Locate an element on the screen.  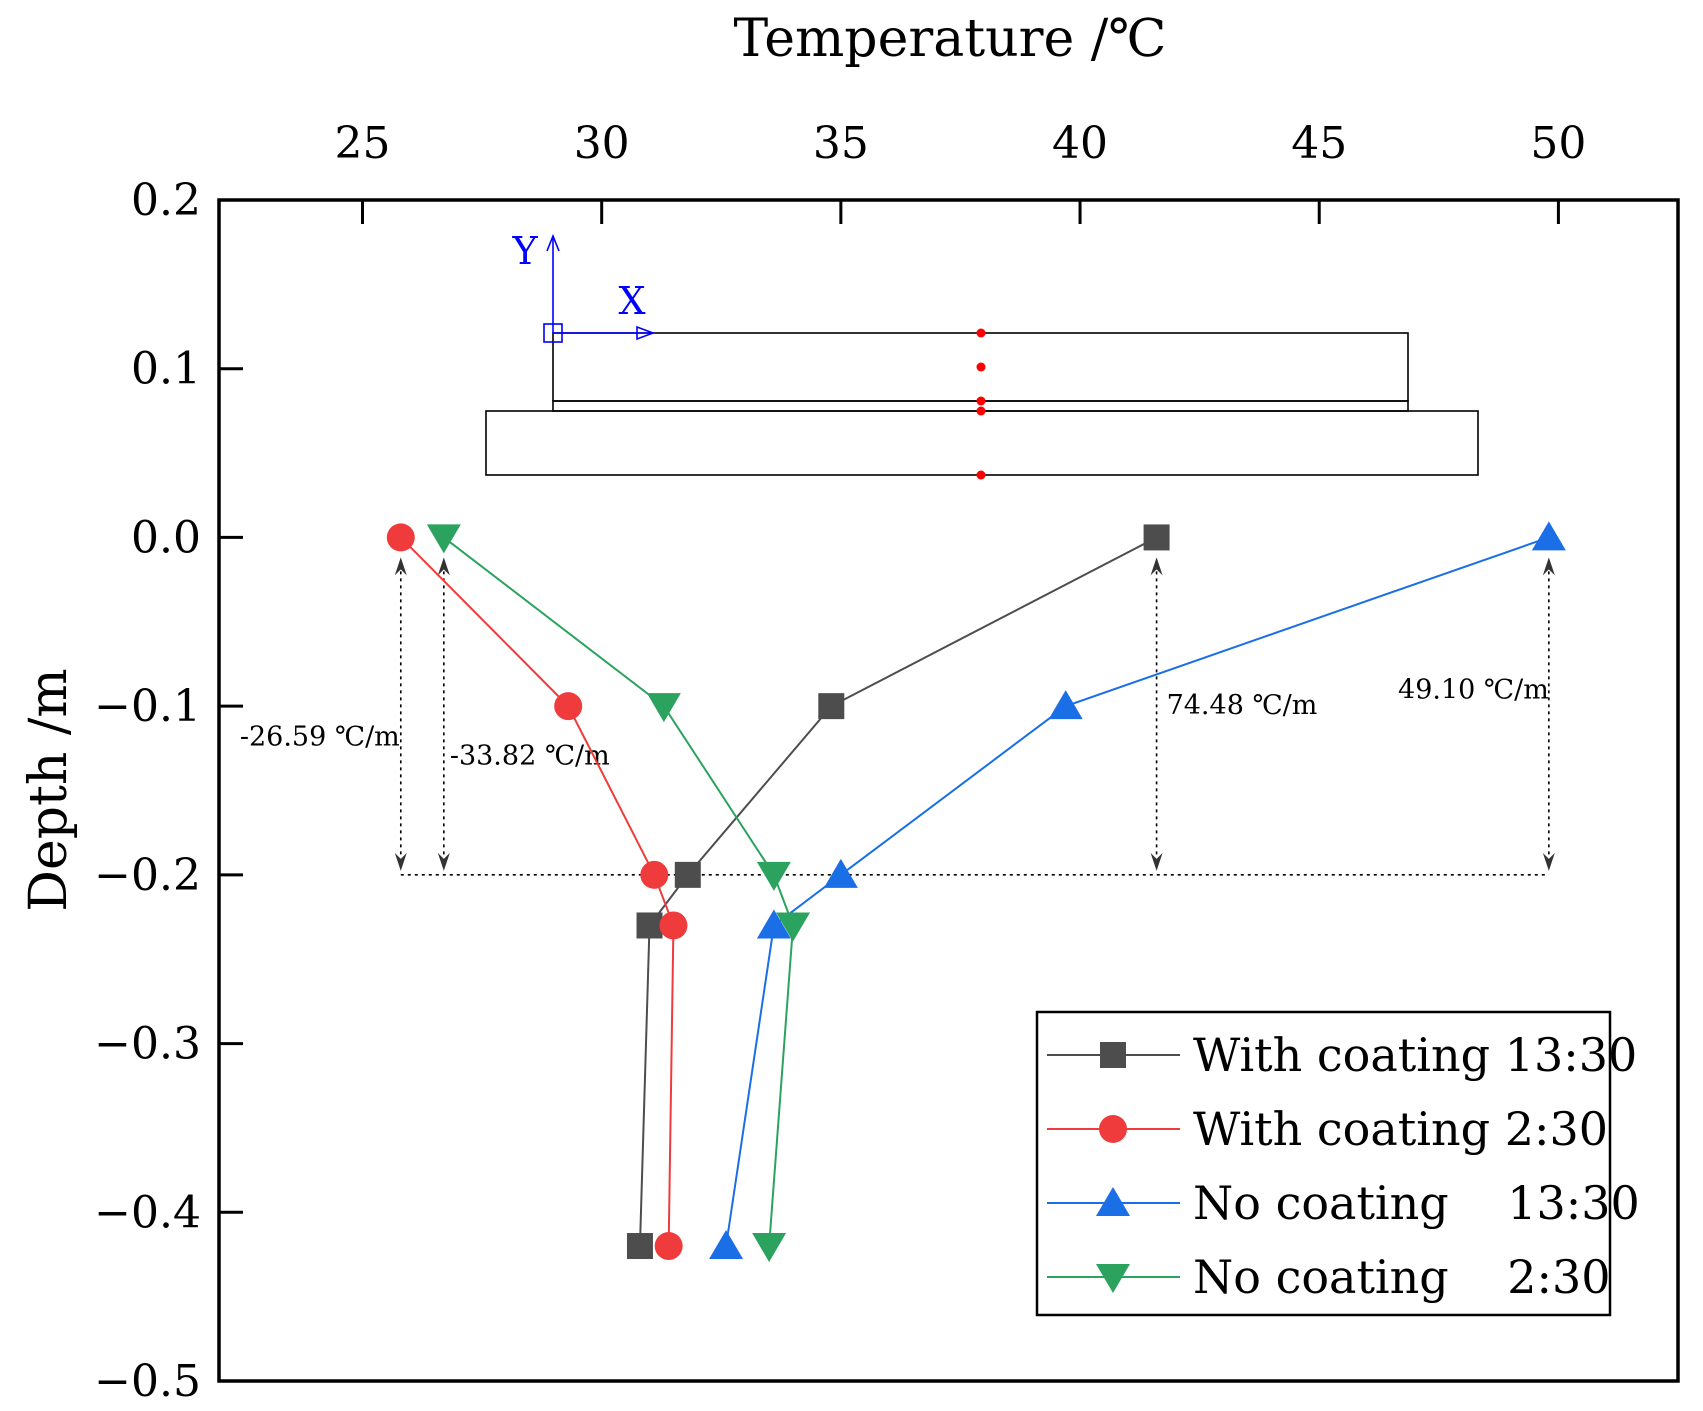
x-tick-label: 25 is located at coordinates (363, 143).